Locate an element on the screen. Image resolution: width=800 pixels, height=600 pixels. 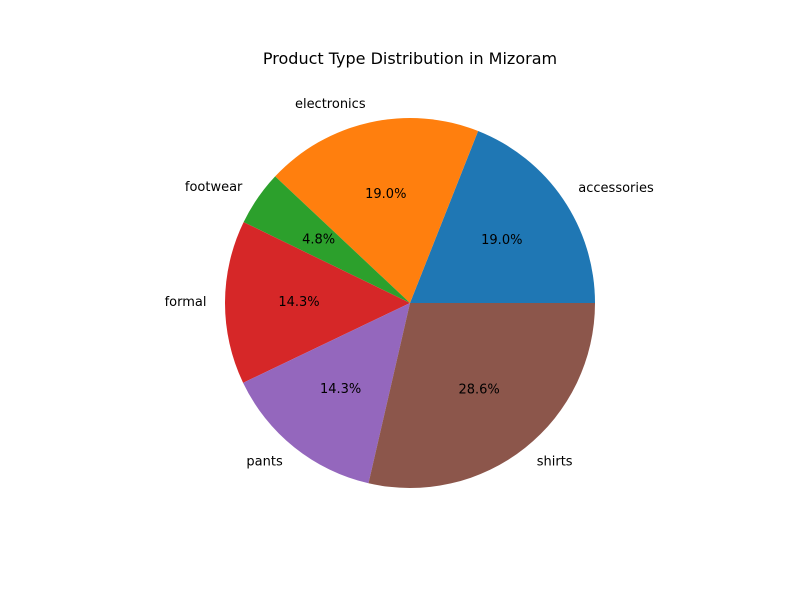
pie-slice-footwear is located at coordinates (326, 239).